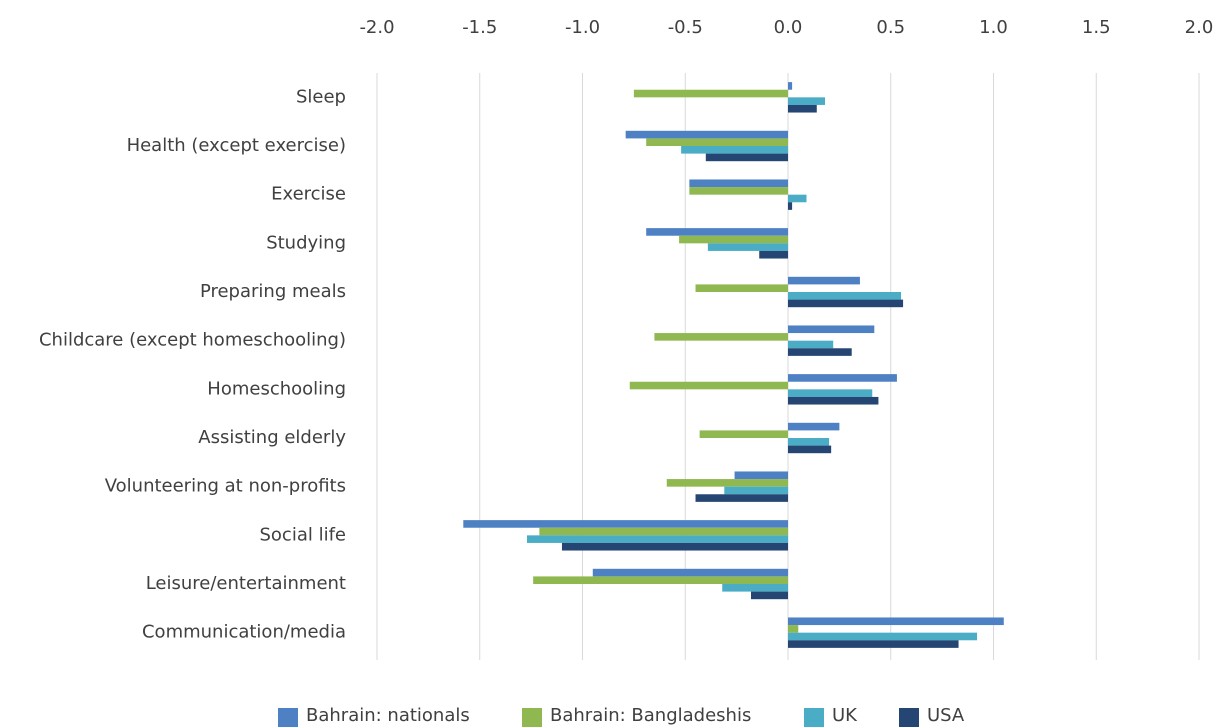  What do you see at coordinates (650, 715) in the screenshot?
I see `legend-label: Bahrain: Bangladeshis` at bounding box center [650, 715].